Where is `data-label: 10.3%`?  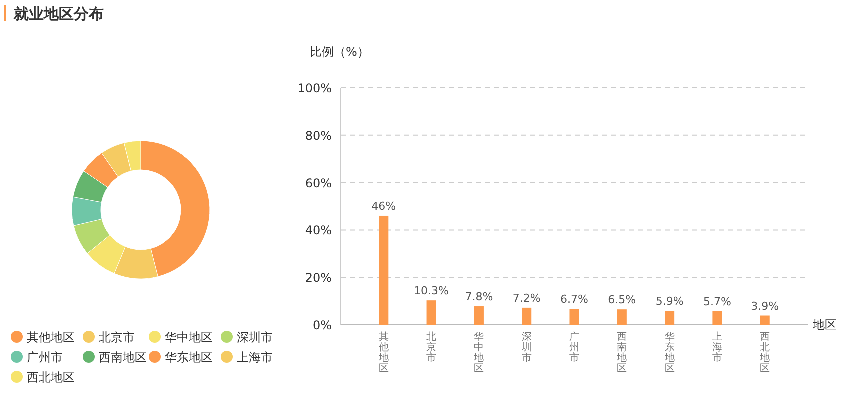
data-label: 10.3% is located at coordinates (432, 291).